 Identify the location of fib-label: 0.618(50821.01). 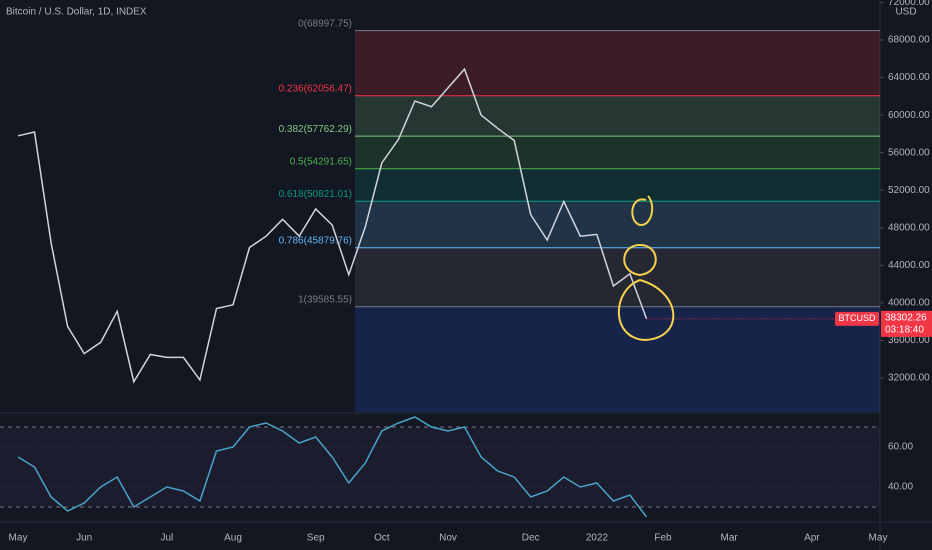
(315, 194).